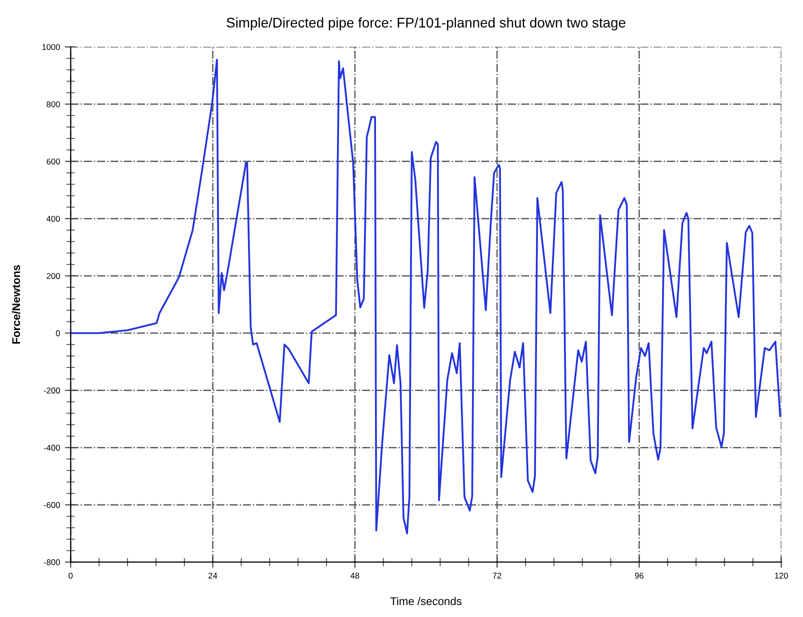  What do you see at coordinates (497, 575) in the screenshot?
I see `x-tick-label: 72` at bounding box center [497, 575].